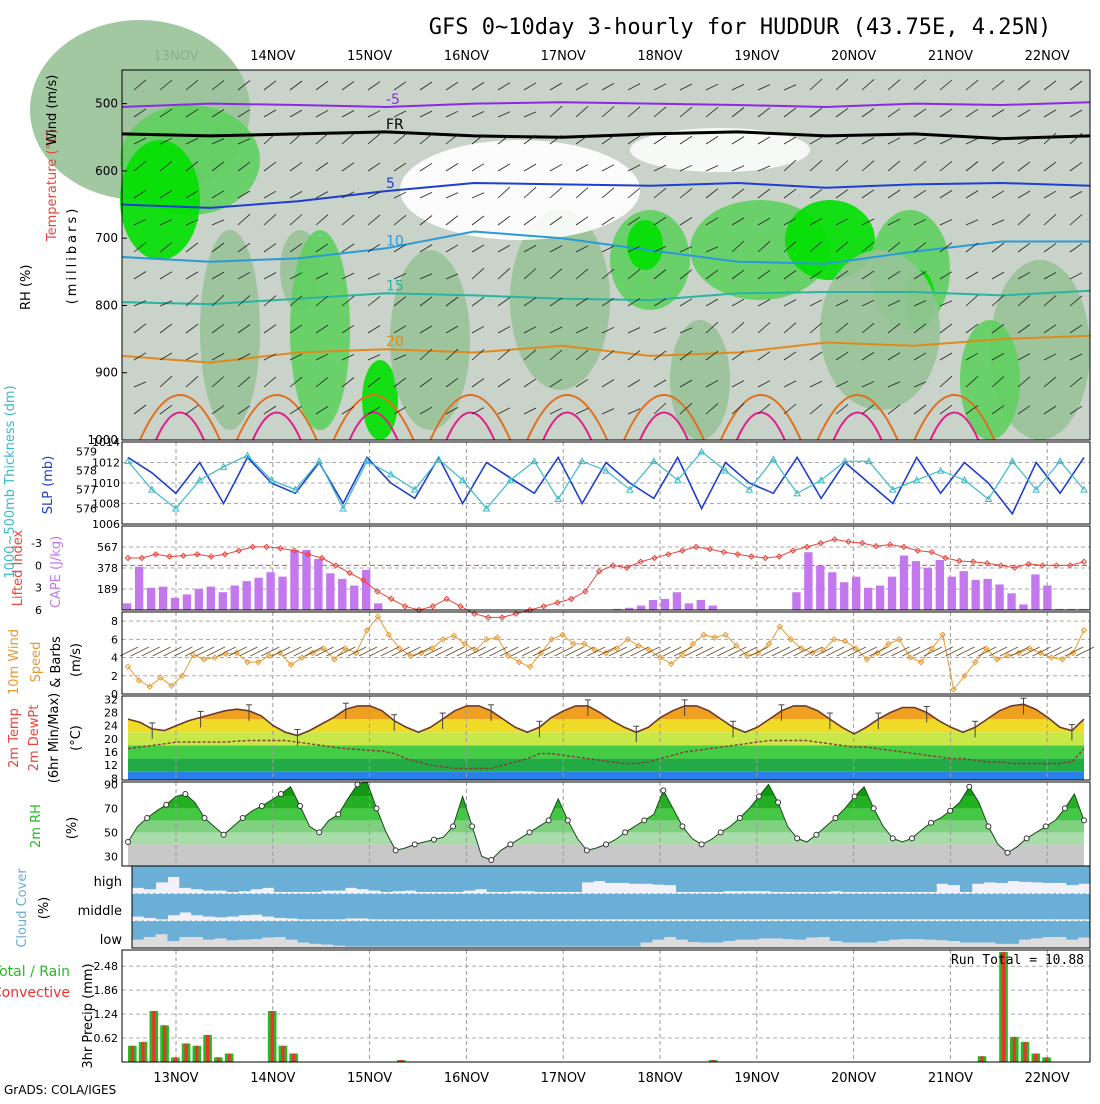 This screenshot has height=1104, width=1100. I want to click on temp-tick: 16, so click(111, 752).